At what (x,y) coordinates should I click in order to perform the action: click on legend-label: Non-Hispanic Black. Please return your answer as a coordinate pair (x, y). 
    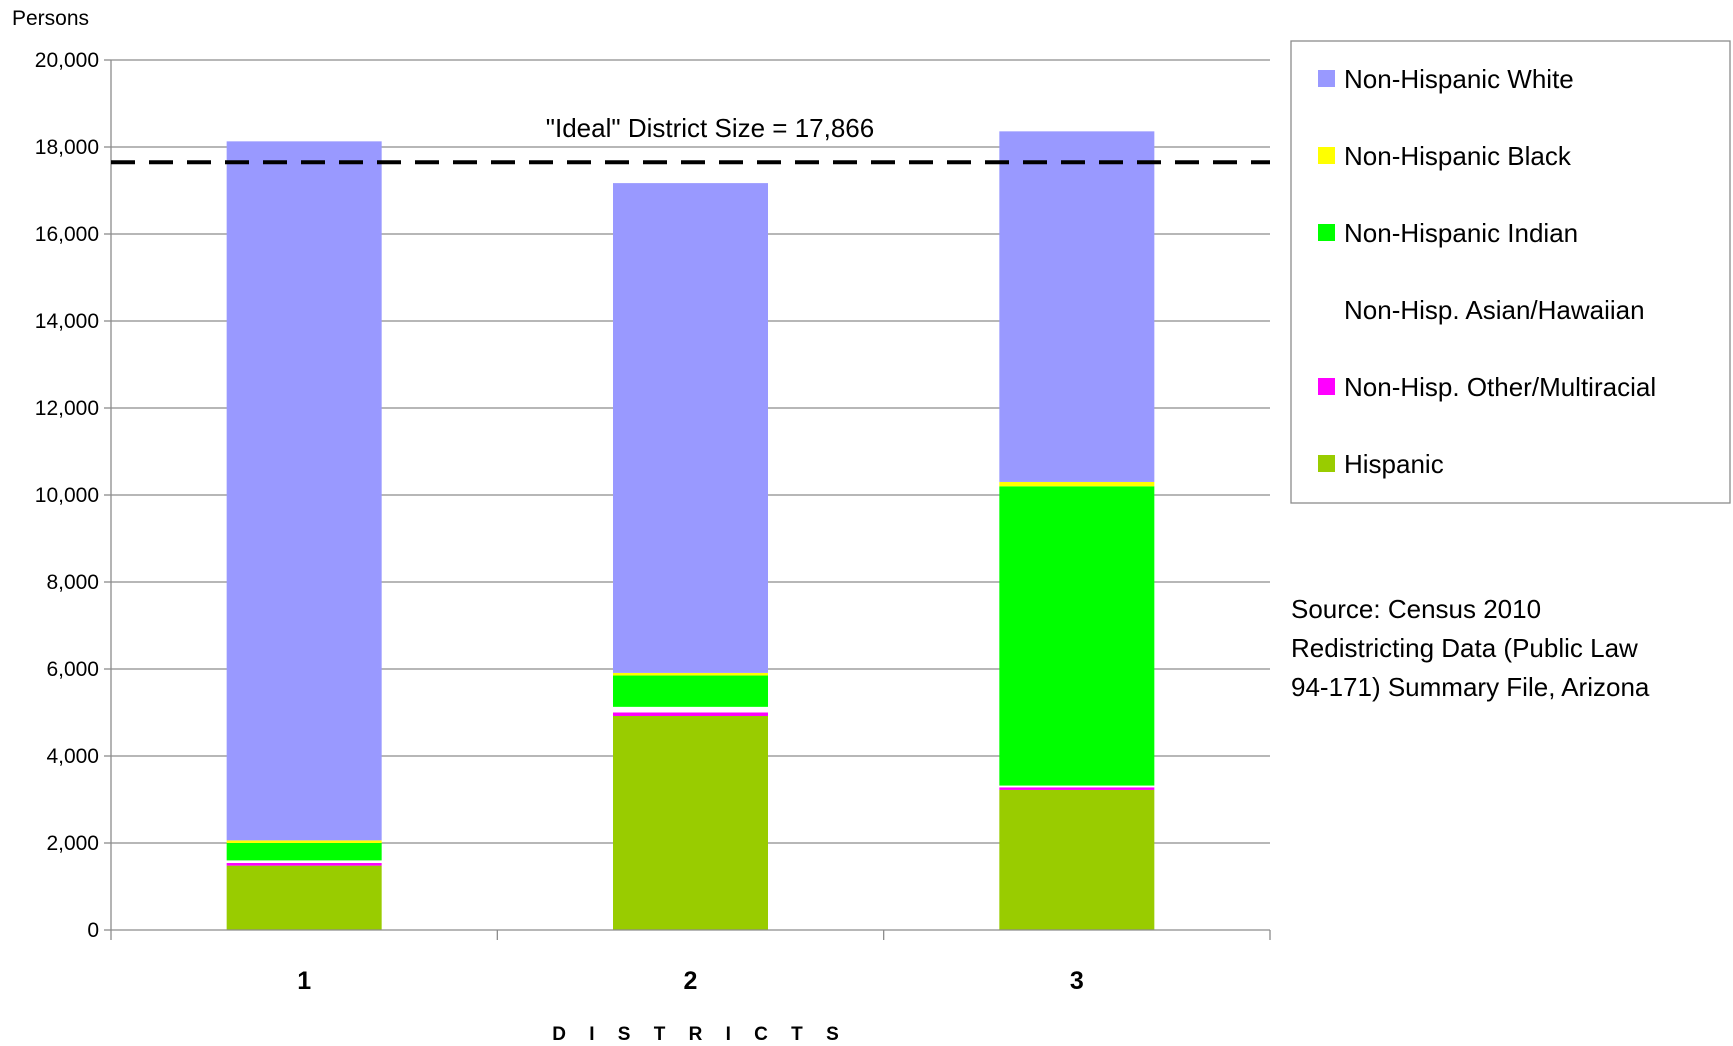
    Looking at the image, I should click on (1458, 156).